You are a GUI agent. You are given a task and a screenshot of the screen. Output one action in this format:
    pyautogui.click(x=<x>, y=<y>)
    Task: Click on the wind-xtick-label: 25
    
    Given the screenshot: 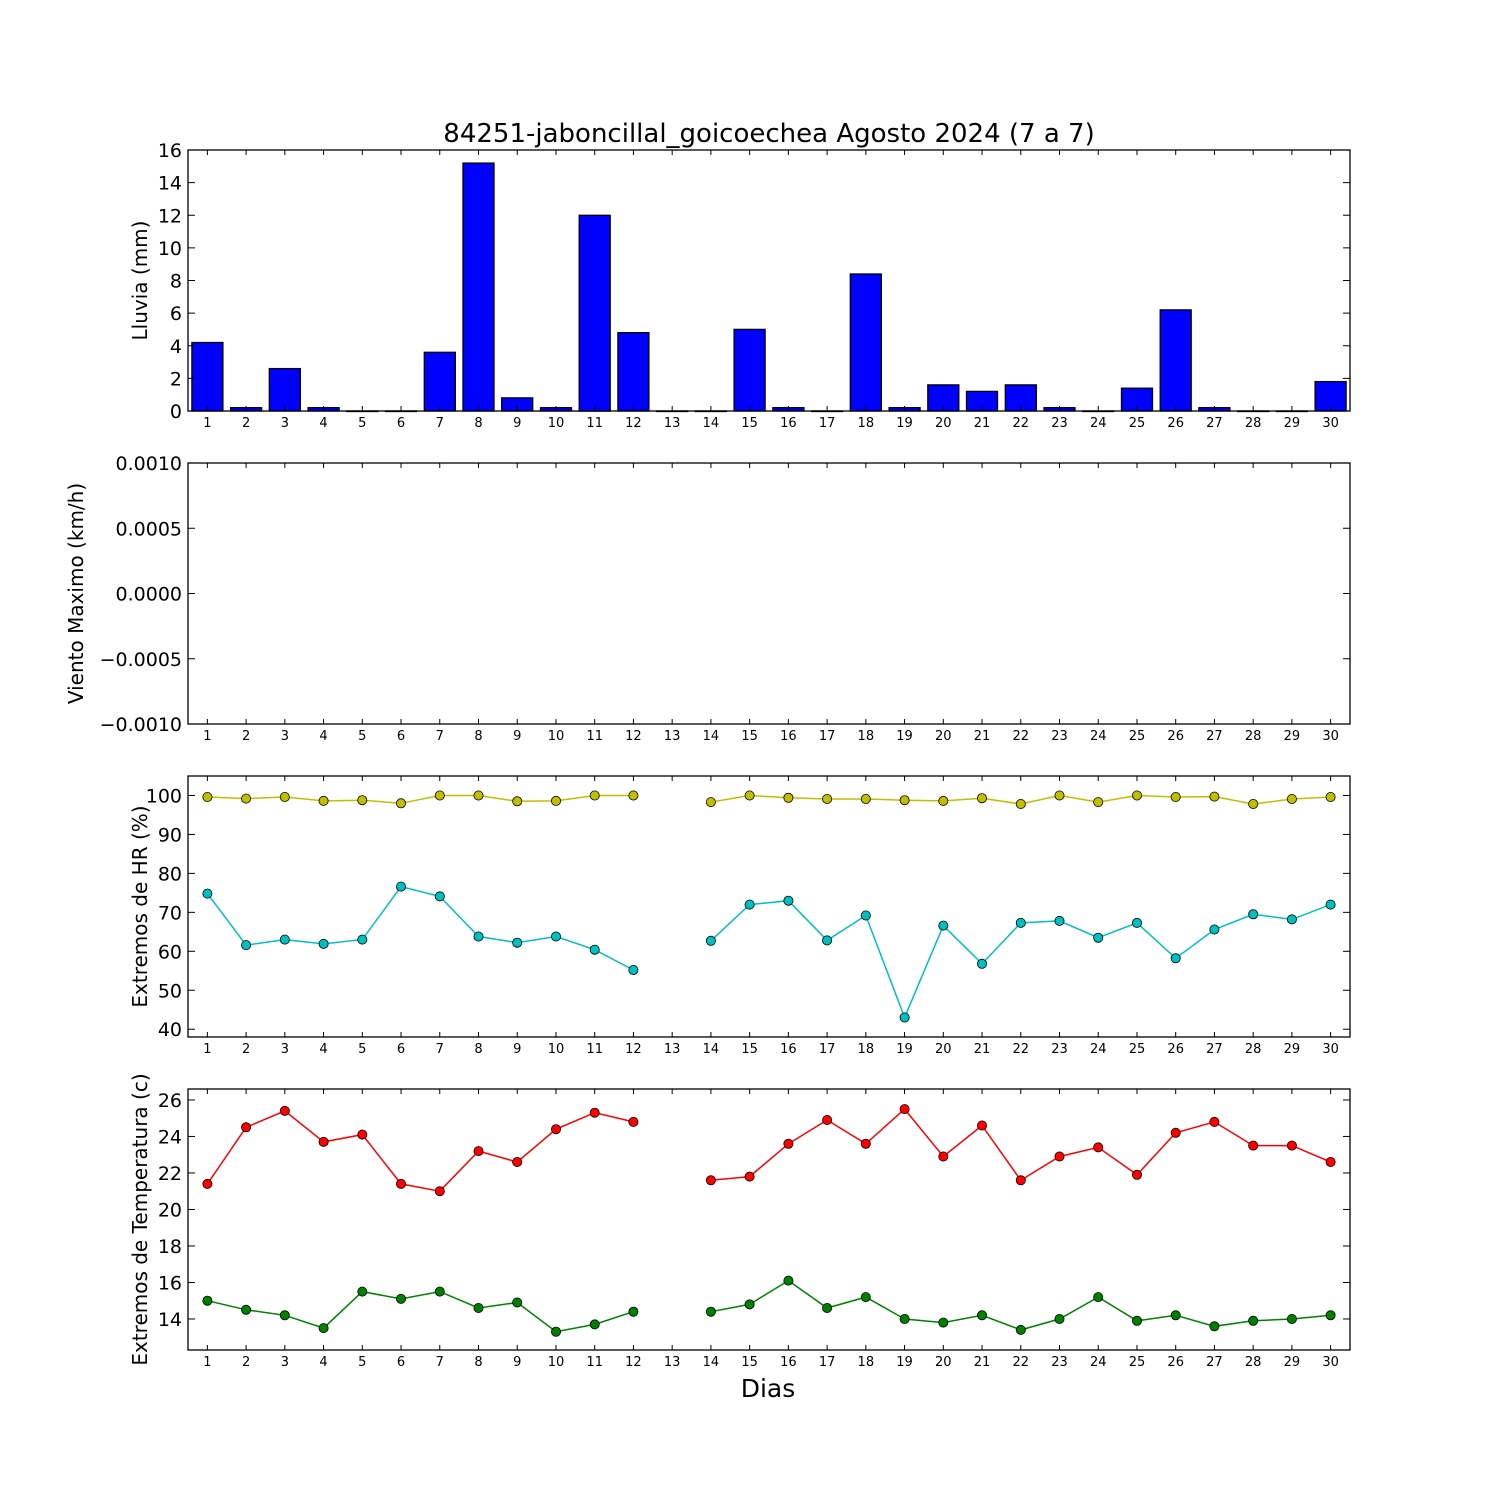 What is the action you would take?
    pyautogui.click(x=1137, y=736)
    